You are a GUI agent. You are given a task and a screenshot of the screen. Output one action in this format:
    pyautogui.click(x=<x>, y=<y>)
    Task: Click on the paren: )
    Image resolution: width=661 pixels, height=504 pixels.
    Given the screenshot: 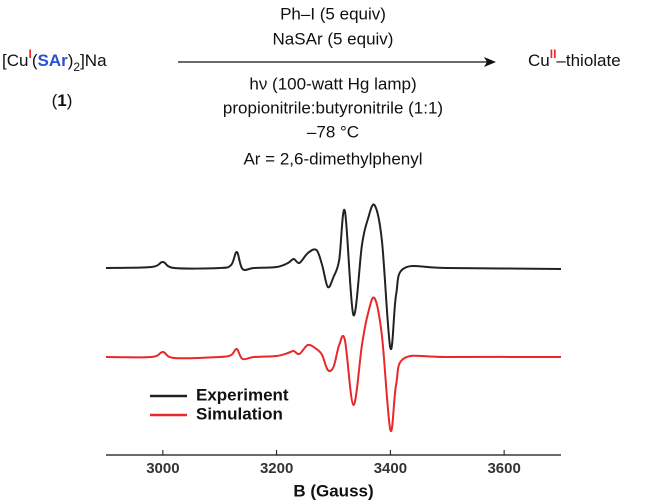 What is the action you would take?
    pyautogui.click(x=70, y=100)
    